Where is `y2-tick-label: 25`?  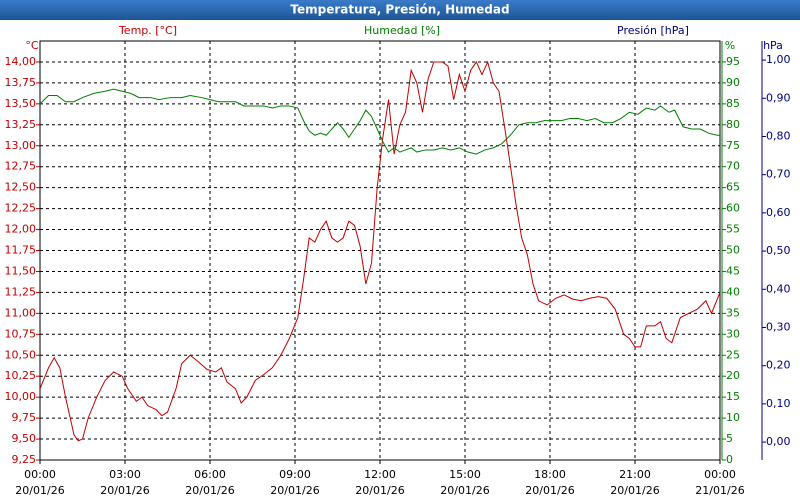
y2-tick-label: 25 is located at coordinates (733, 354).